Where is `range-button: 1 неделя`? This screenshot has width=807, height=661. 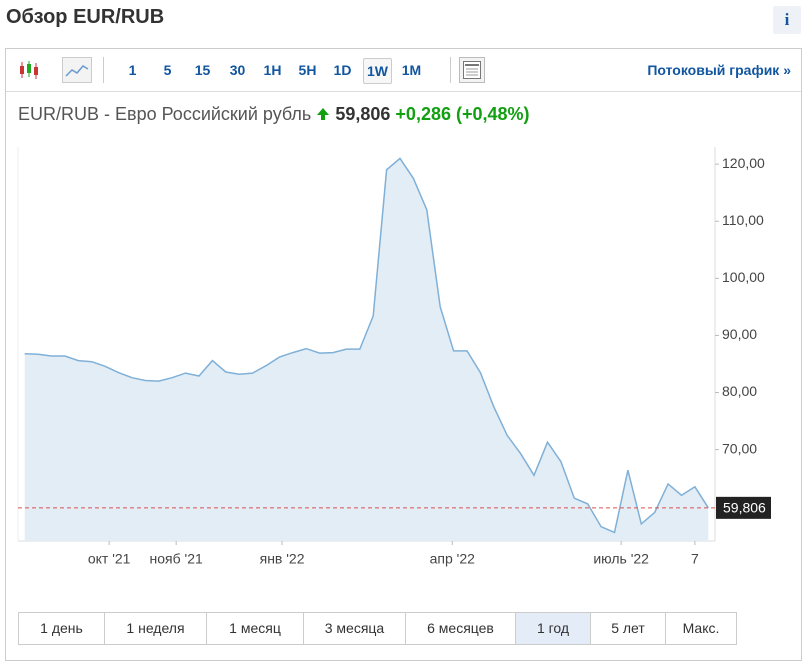 range-button: 1 неделя is located at coordinates (156, 628).